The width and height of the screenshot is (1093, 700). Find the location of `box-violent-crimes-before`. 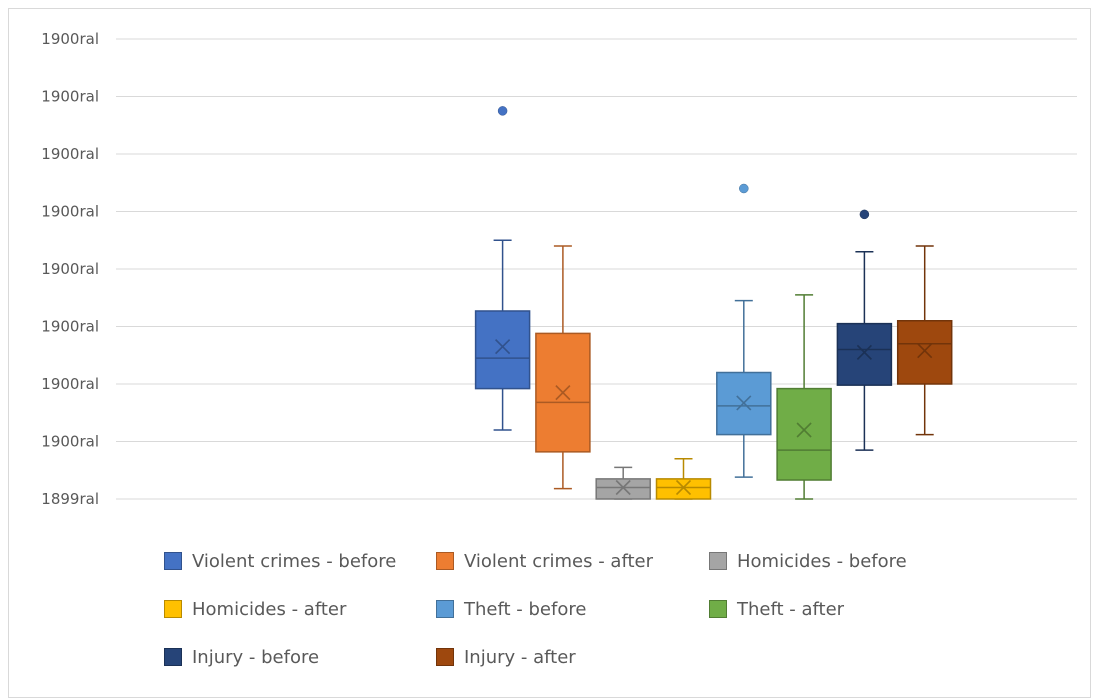

box-violent-crimes-before is located at coordinates (502, 268).